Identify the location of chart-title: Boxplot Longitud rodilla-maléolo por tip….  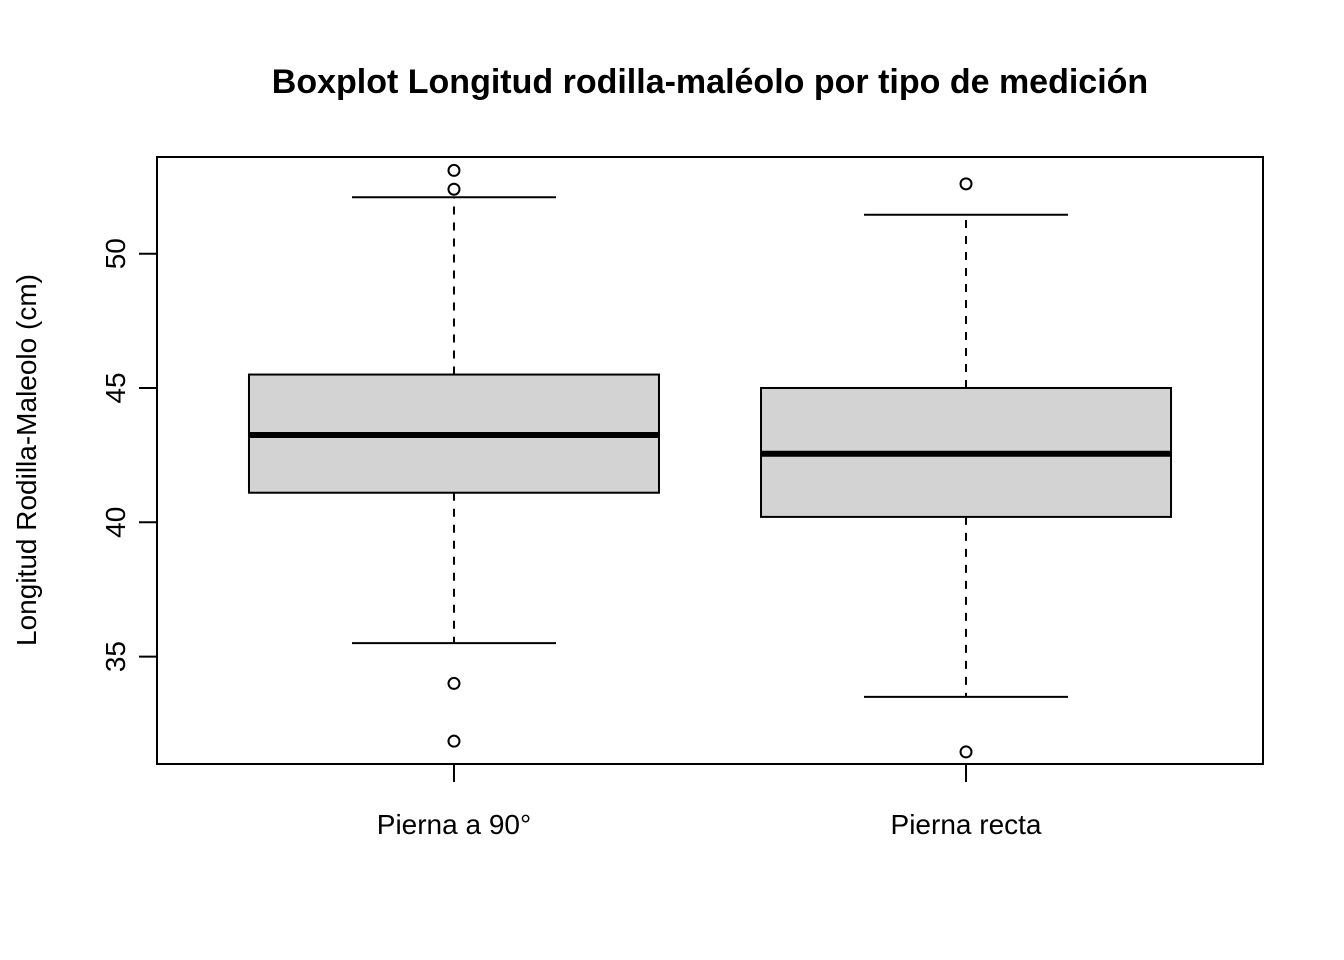
(710, 82).